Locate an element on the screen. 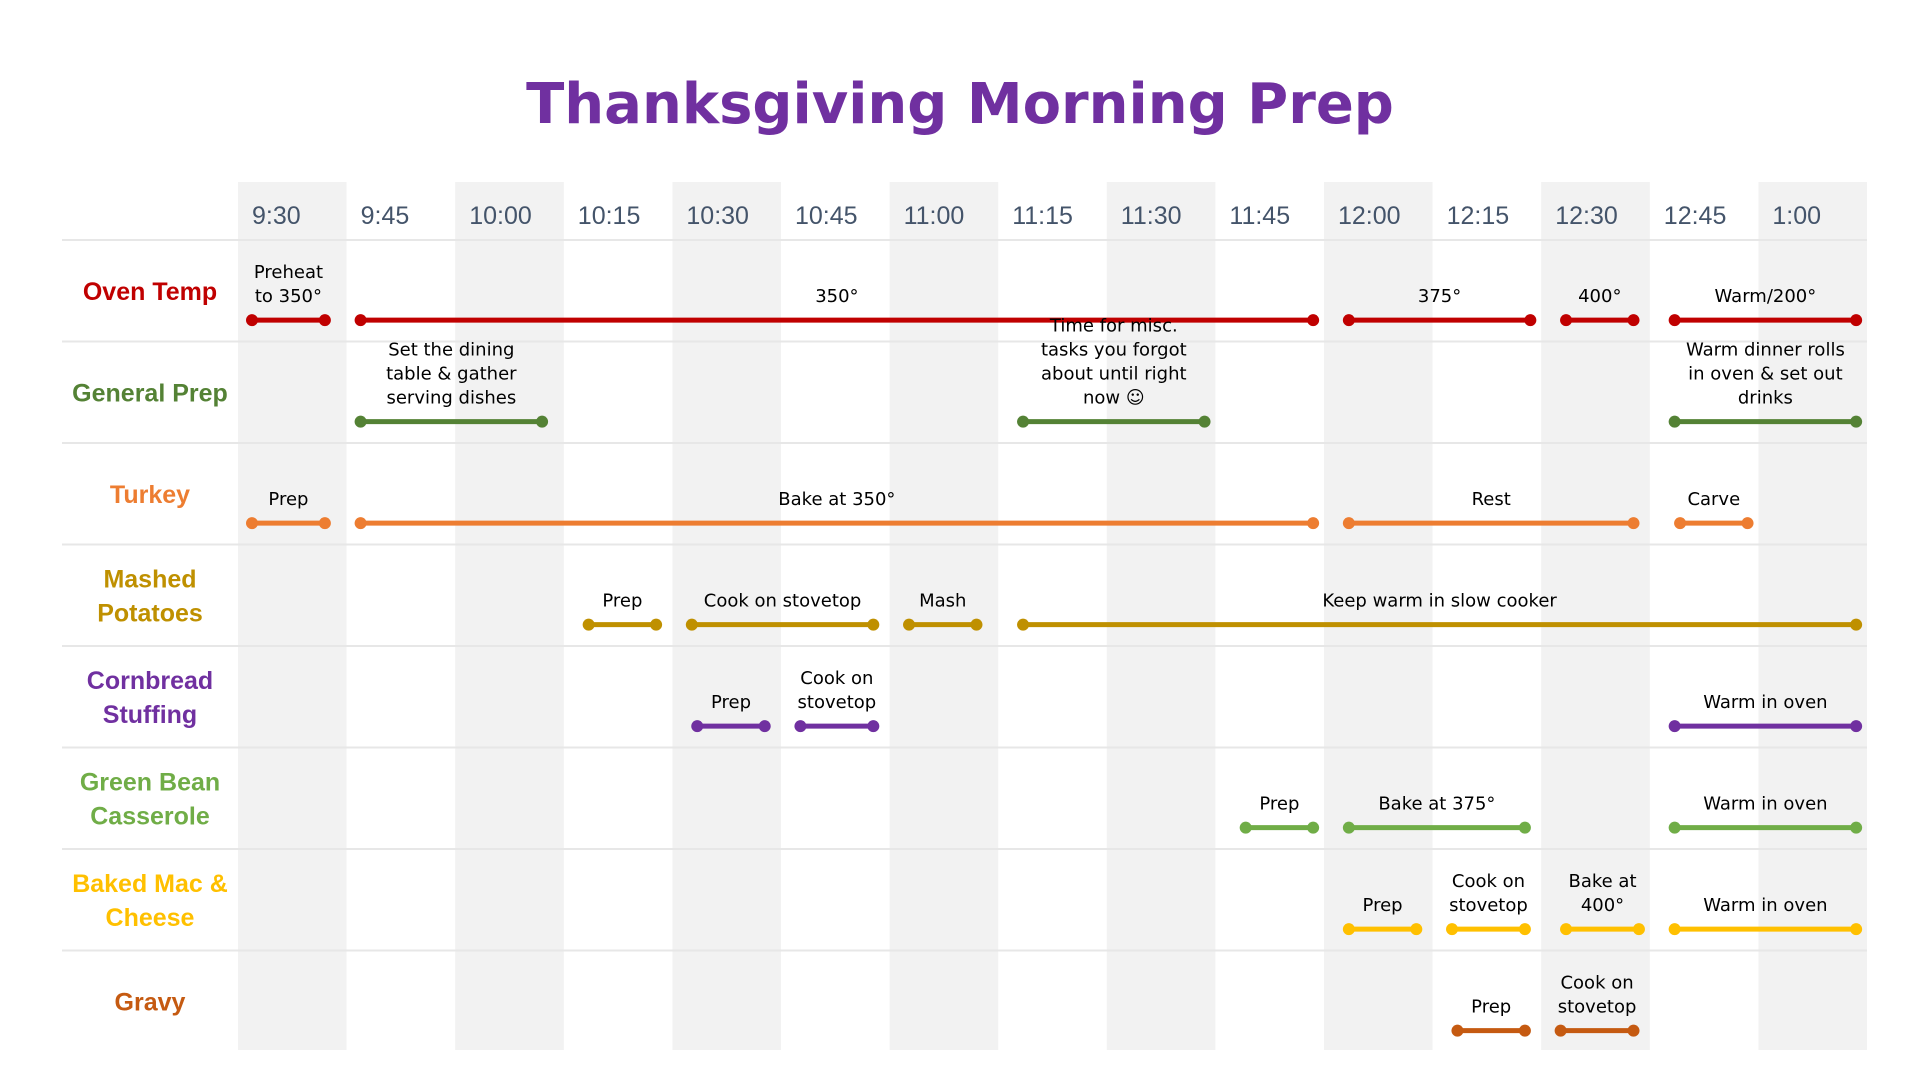 The image size is (1920, 1080). task-label: about until right is located at coordinates (1114, 374).